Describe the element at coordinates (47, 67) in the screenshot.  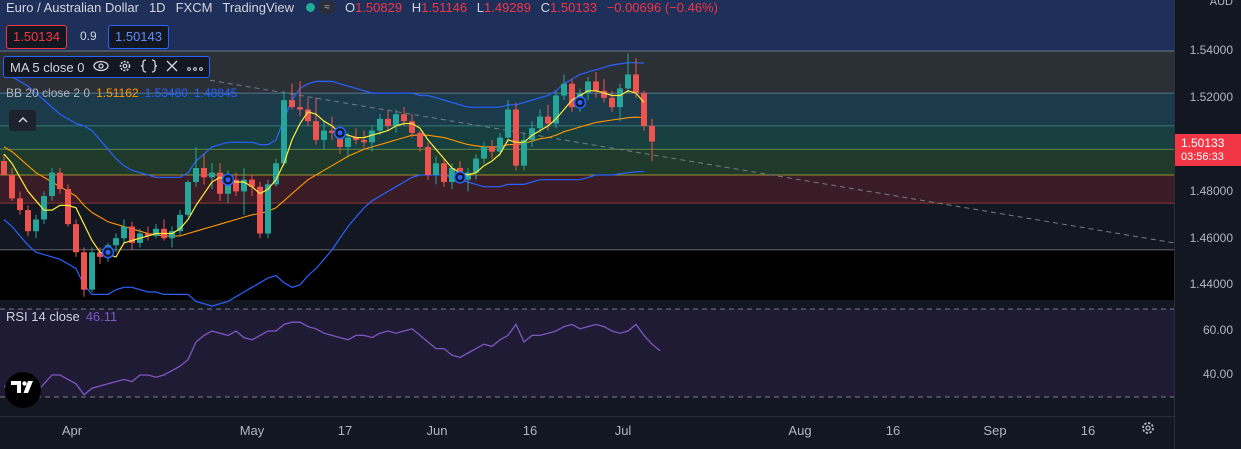
I see `ma-label: MA 5 close 0` at that location.